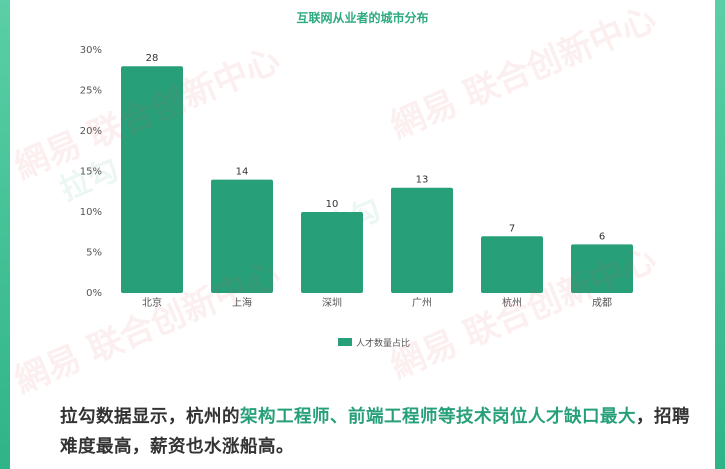  I want to click on caption-highlight: 架构工程师、前端工程师等技术岗位人才缺口最大, so click(438, 417).